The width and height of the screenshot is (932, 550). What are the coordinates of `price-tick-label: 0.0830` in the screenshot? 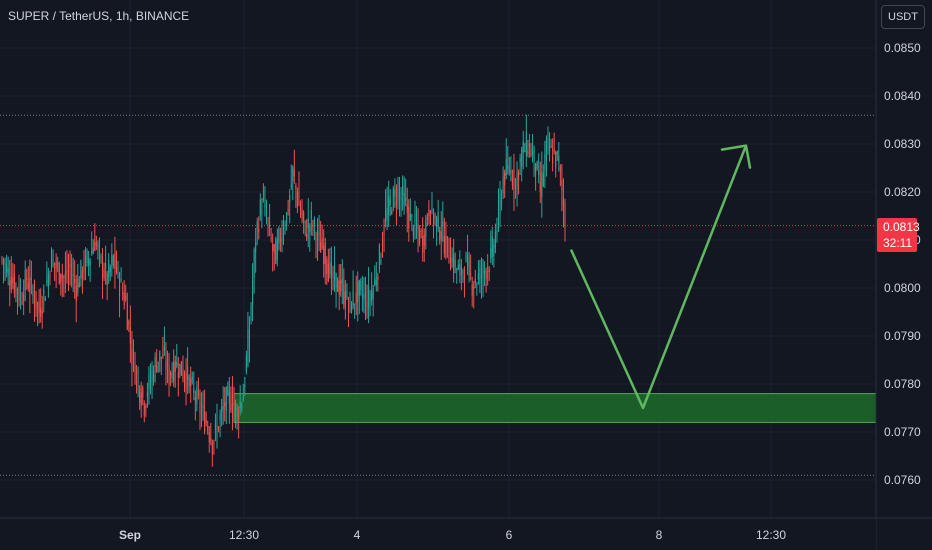 It's located at (902, 144).